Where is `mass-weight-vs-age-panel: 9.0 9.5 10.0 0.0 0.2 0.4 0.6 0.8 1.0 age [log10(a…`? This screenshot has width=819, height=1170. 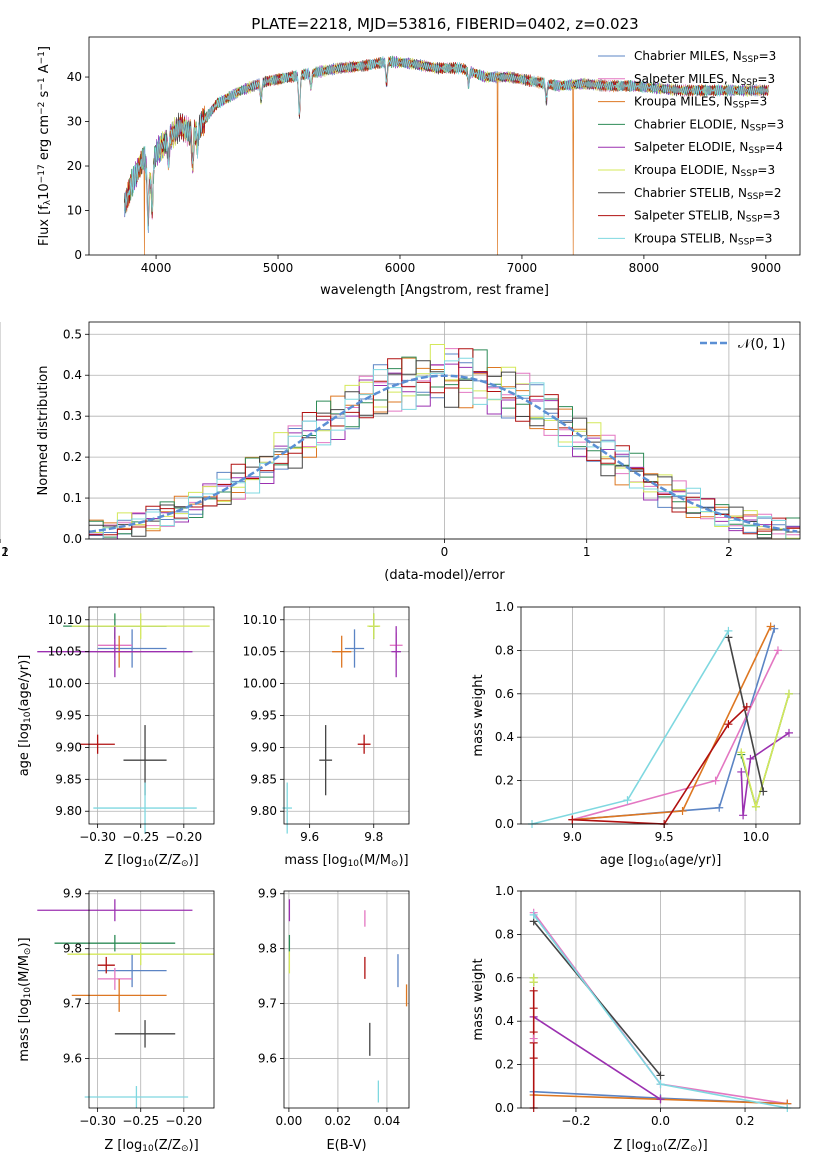 mass-weight-vs-age-panel: 9.0 9.5 10.0 0.0 0.2 0.4 0.6 0.8 1.0 age [log10(a… is located at coordinates (636, 734).